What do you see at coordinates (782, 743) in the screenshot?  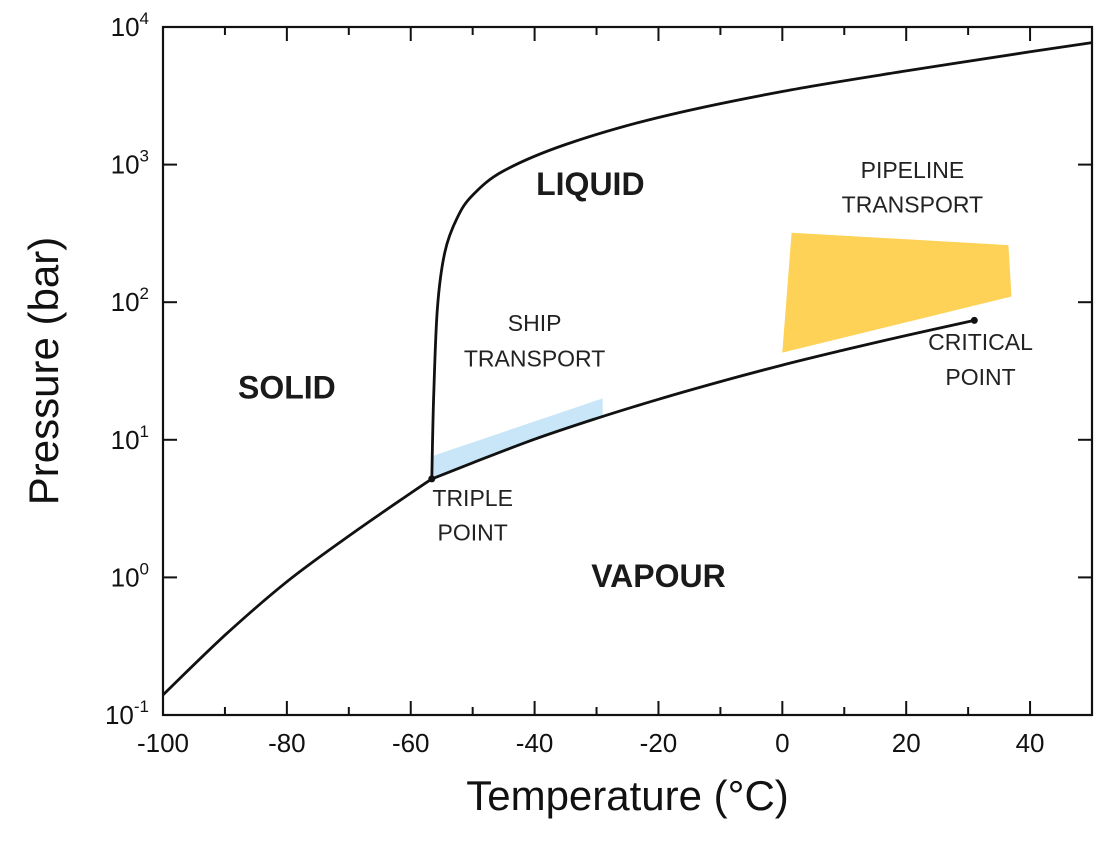 I see `x-tick-label: 0` at bounding box center [782, 743].